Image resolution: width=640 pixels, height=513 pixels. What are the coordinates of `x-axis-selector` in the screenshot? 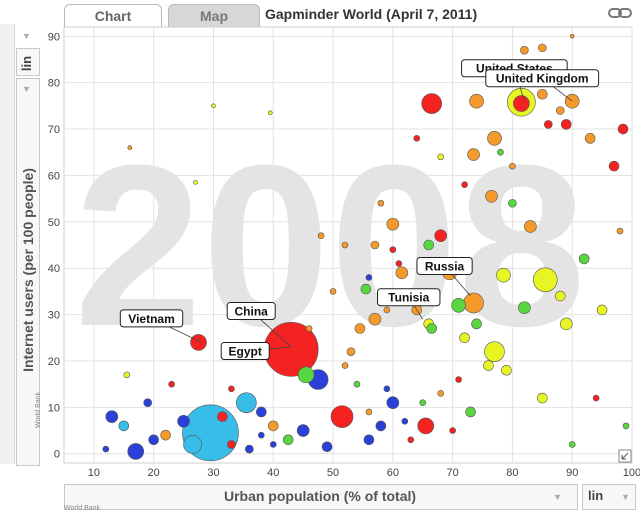 It's located at (321, 497).